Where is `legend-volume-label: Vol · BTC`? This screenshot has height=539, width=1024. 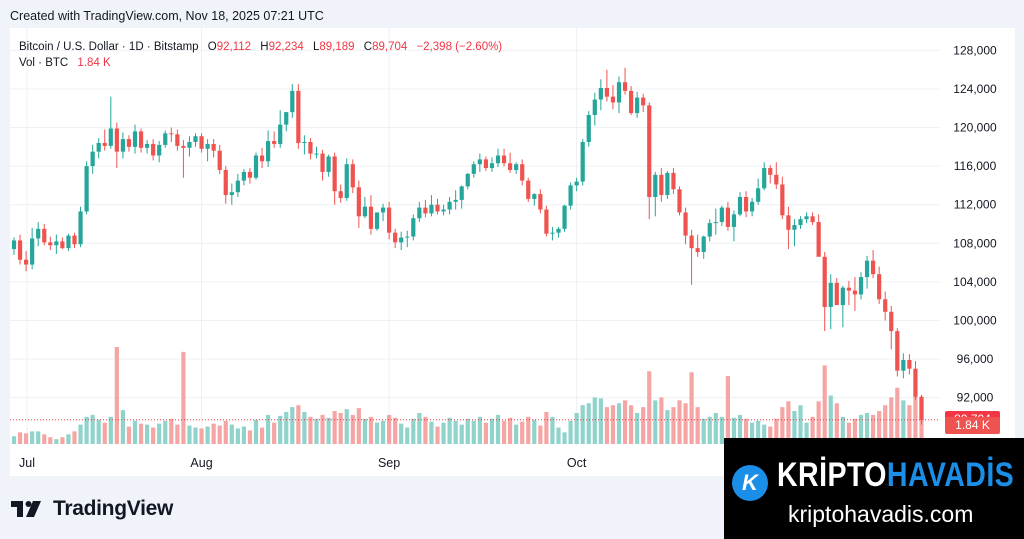 legend-volume-label: Vol · BTC is located at coordinates (44, 63).